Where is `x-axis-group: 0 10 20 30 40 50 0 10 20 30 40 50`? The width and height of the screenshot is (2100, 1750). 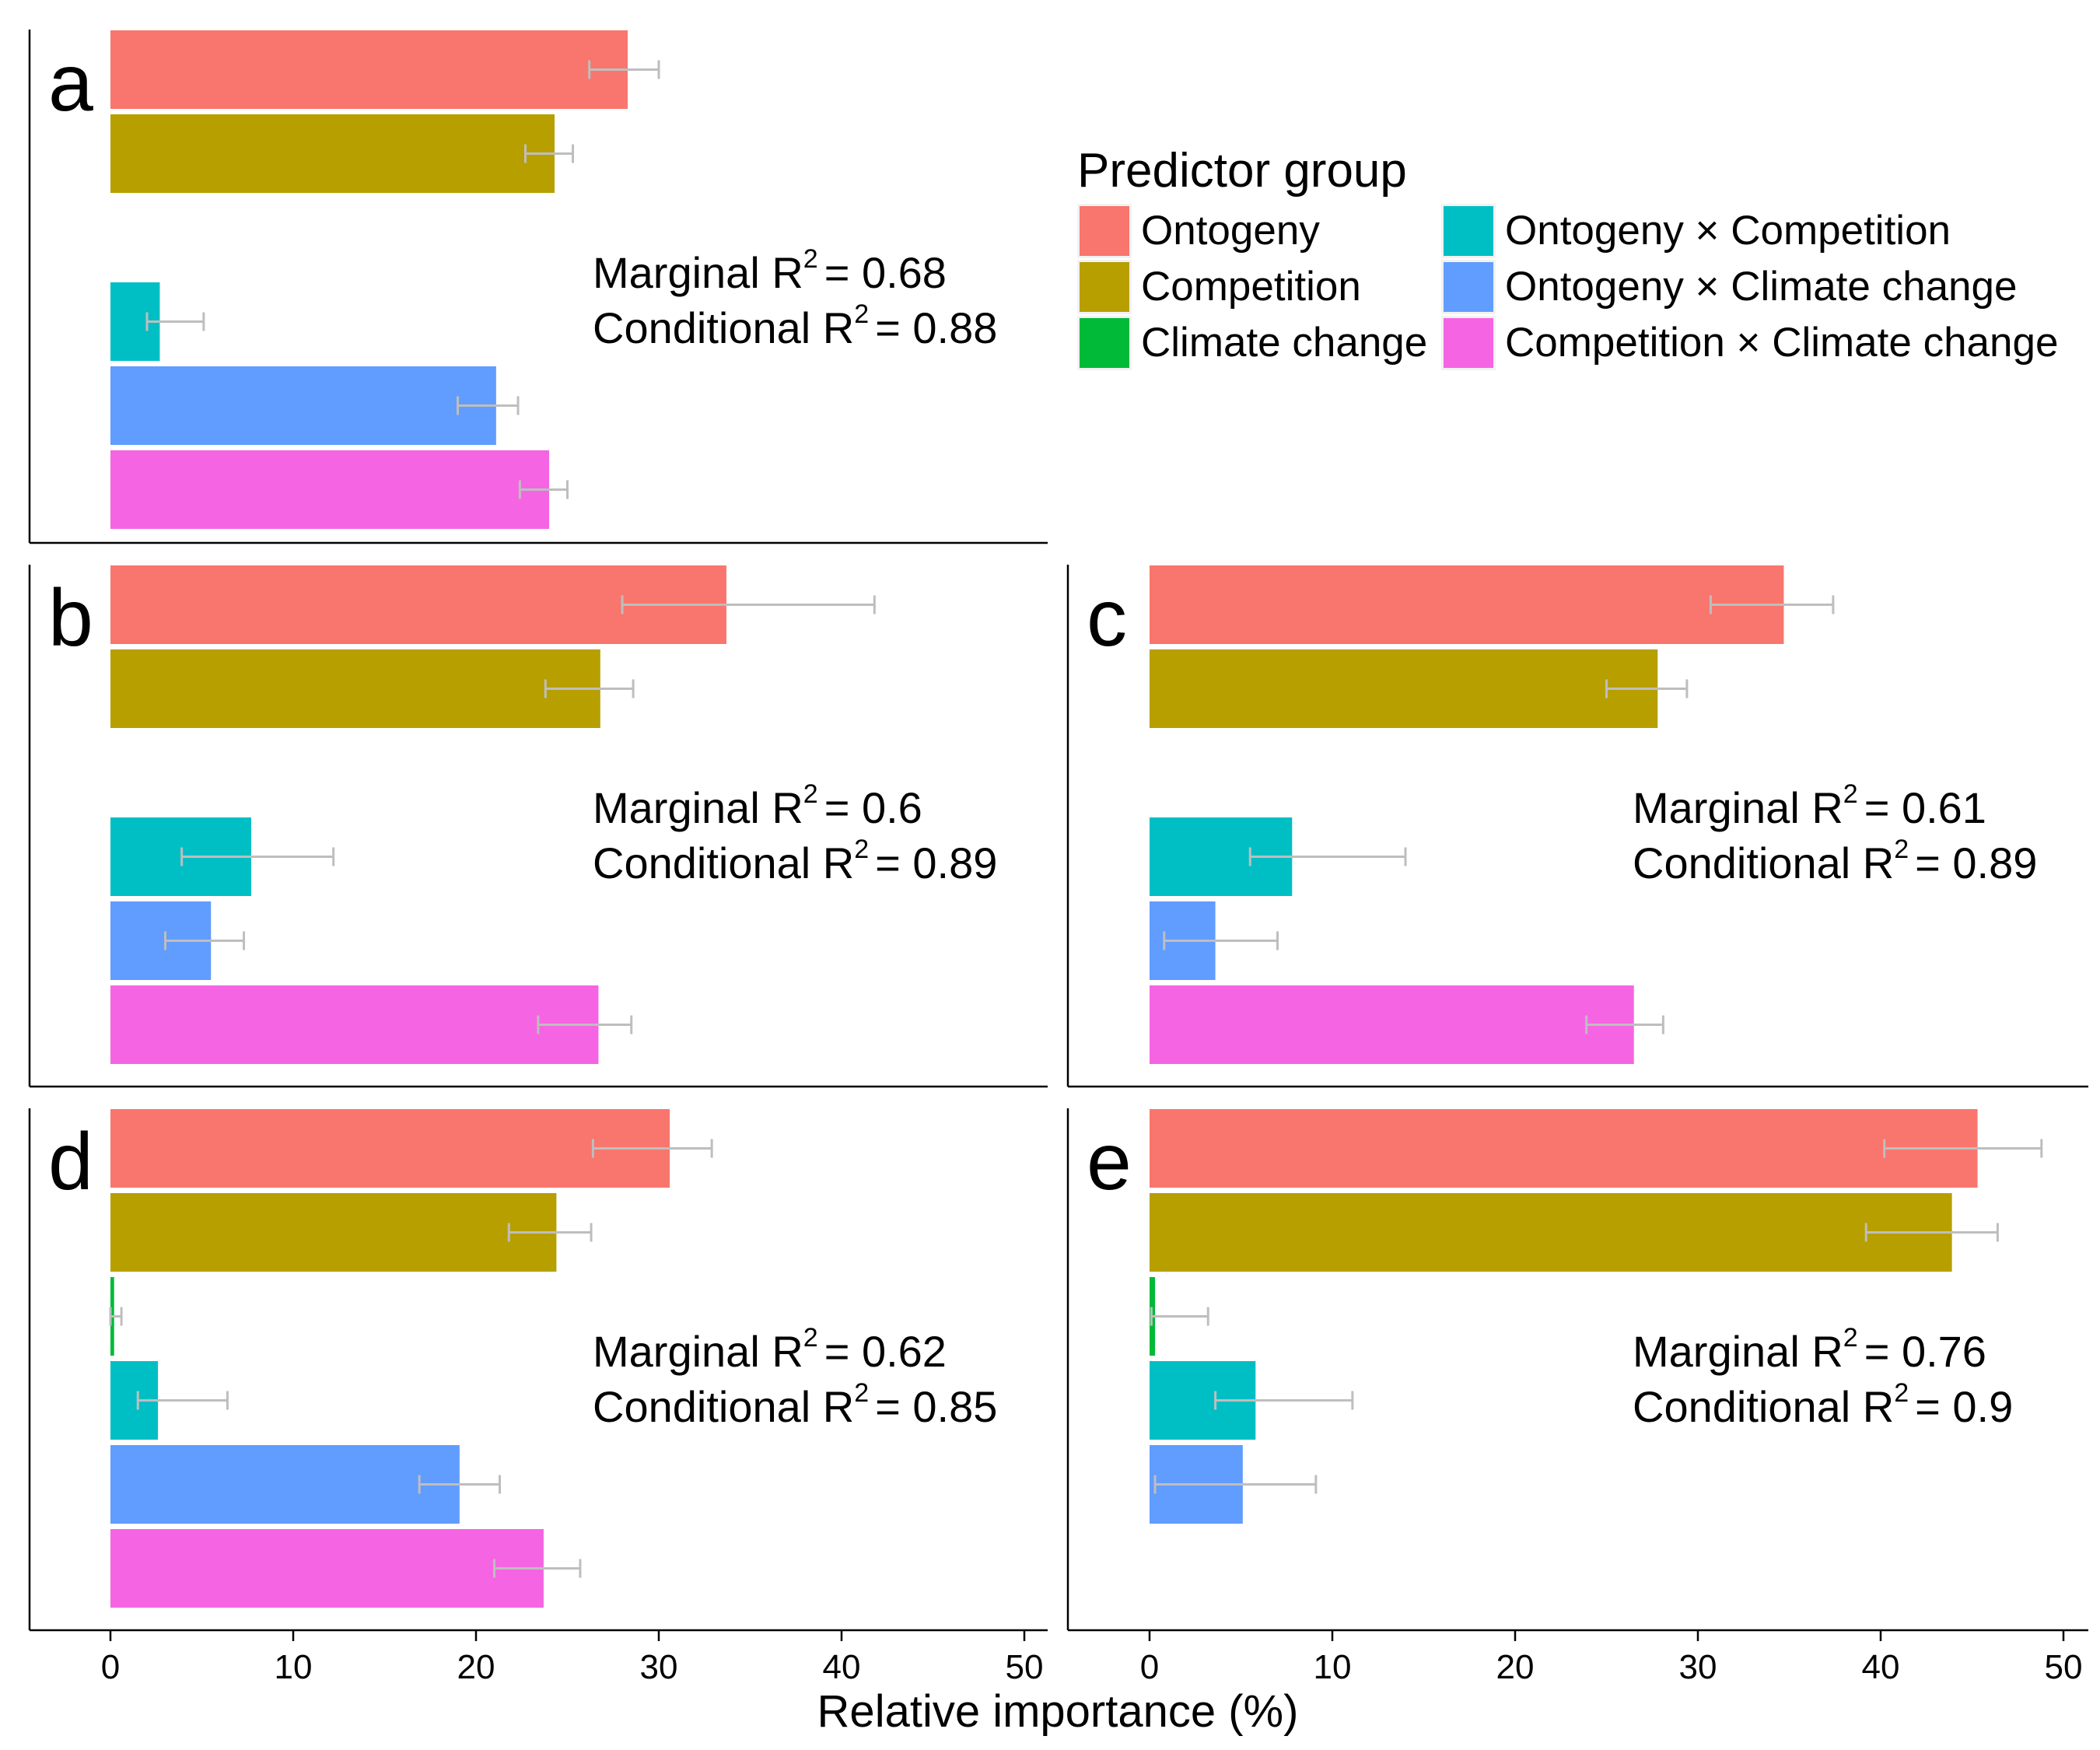 x-axis-group: 0 10 20 30 40 50 0 10 20 30 40 50 is located at coordinates (1092, 1658).